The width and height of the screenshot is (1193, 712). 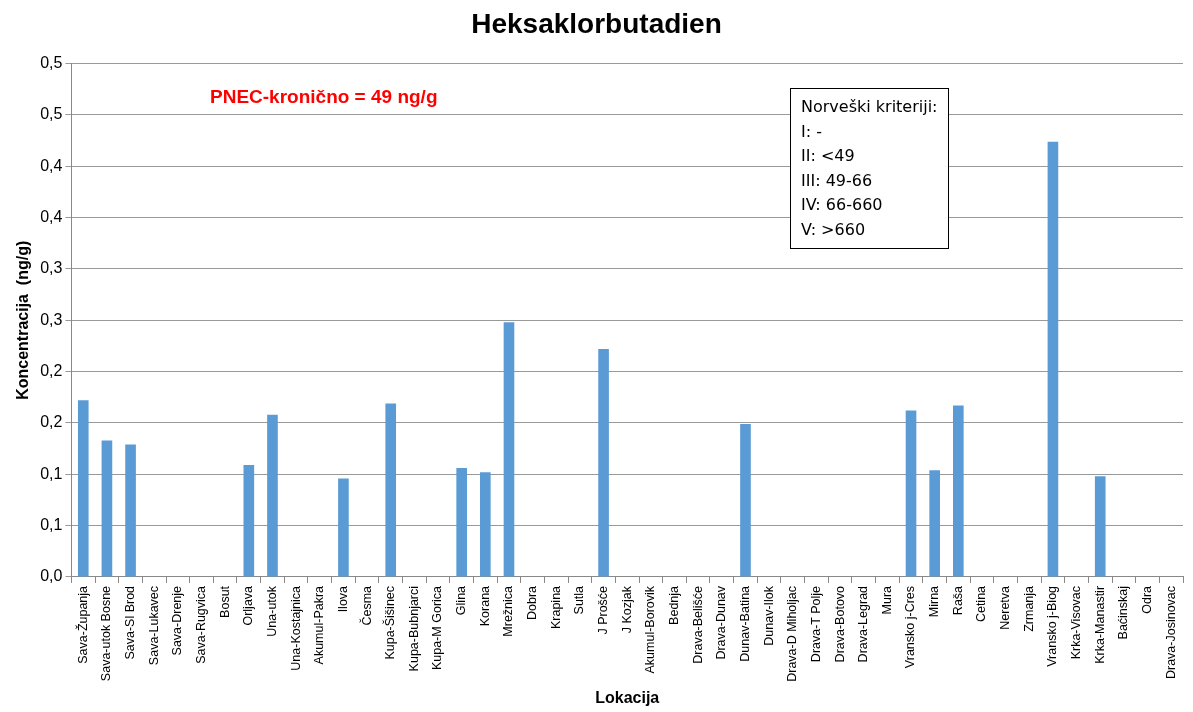 What do you see at coordinates (834, 229) in the screenshot?
I see `annotation: V: >660` at bounding box center [834, 229].